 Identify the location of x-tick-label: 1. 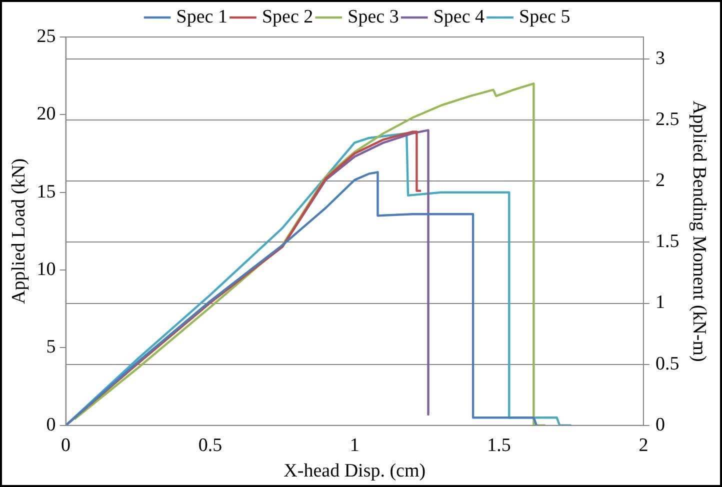
(355, 445).